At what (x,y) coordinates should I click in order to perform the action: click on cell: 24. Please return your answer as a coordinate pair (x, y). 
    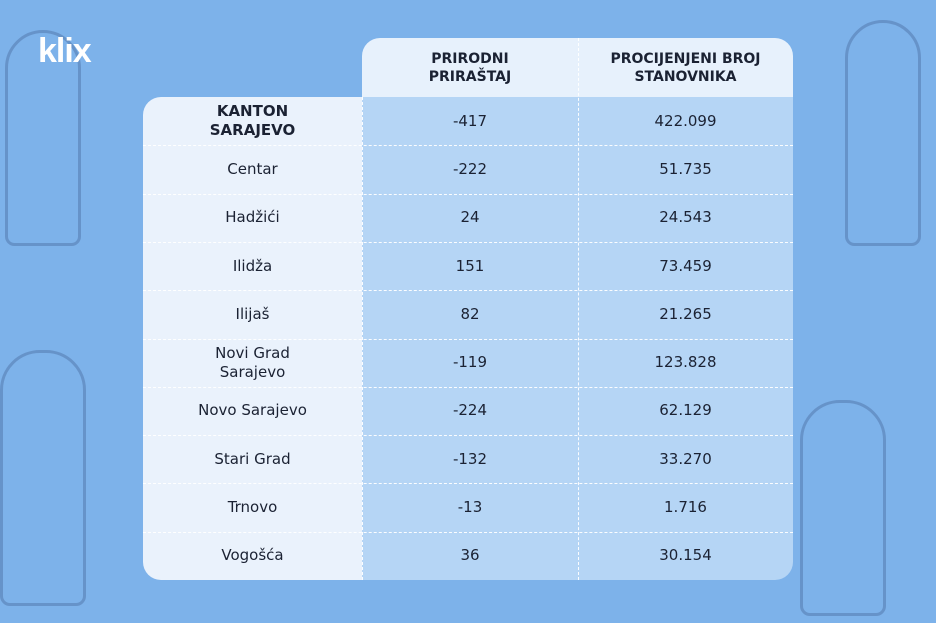
    Looking at the image, I should click on (470, 217).